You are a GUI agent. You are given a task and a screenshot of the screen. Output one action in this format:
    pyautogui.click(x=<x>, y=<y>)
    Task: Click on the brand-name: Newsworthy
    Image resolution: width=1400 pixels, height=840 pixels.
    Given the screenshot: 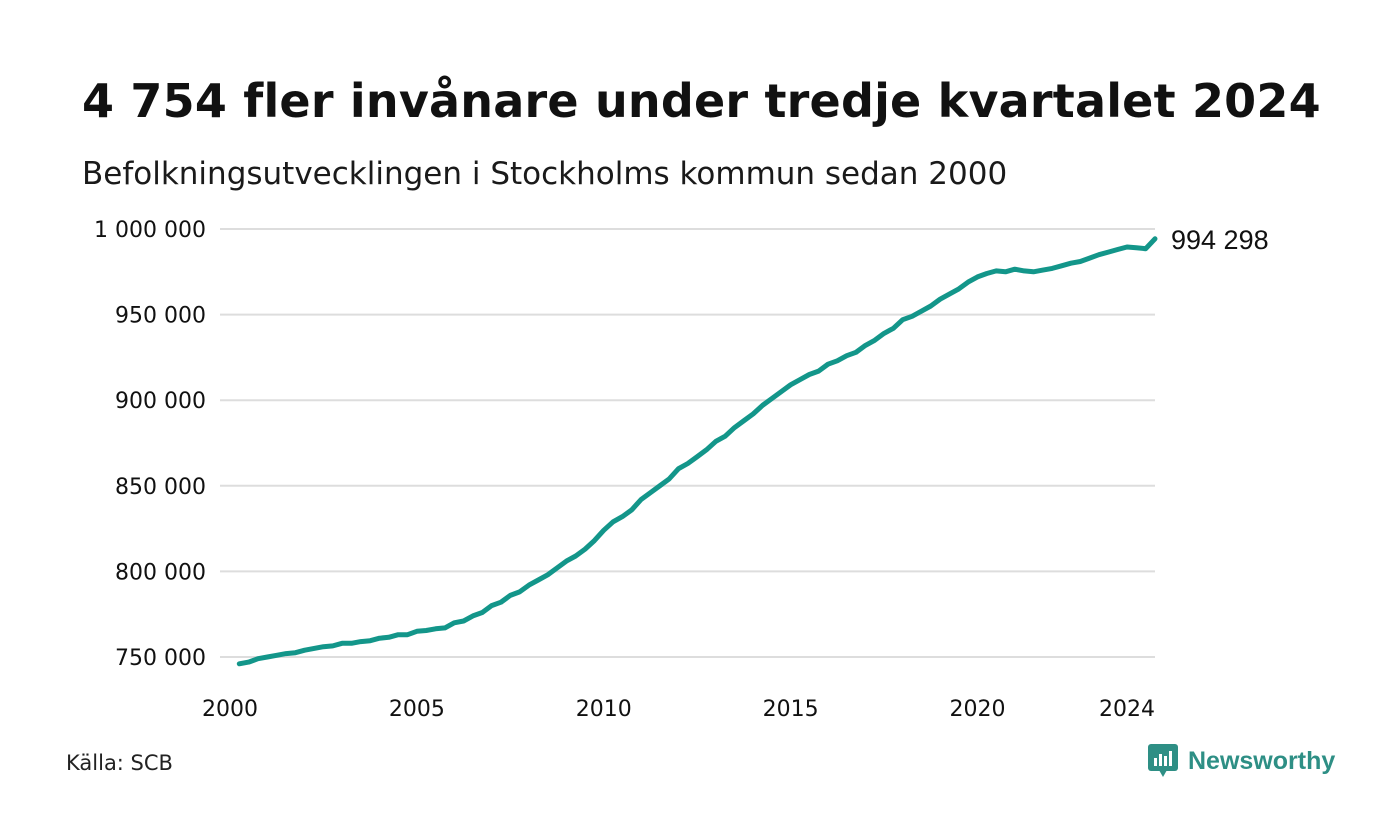 What is the action you would take?
    pyautogui.click(x=1262, y=760)
    